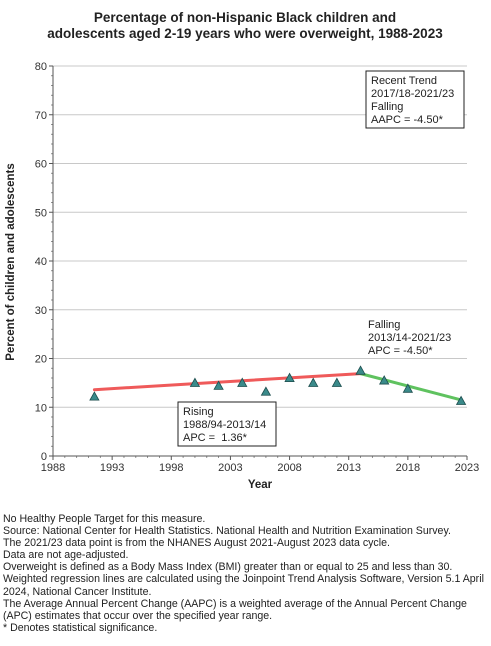 The width and height of the screenshot is (491, 646). I want to click on x-tick-label: 1998, so click(171, 468).